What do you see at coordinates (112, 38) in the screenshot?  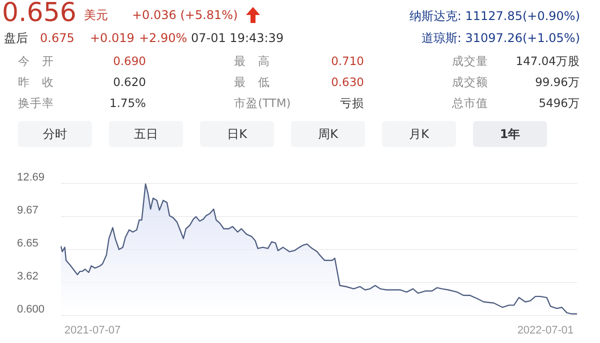 I see `text: +0.019` at bounding box center [112, 38].